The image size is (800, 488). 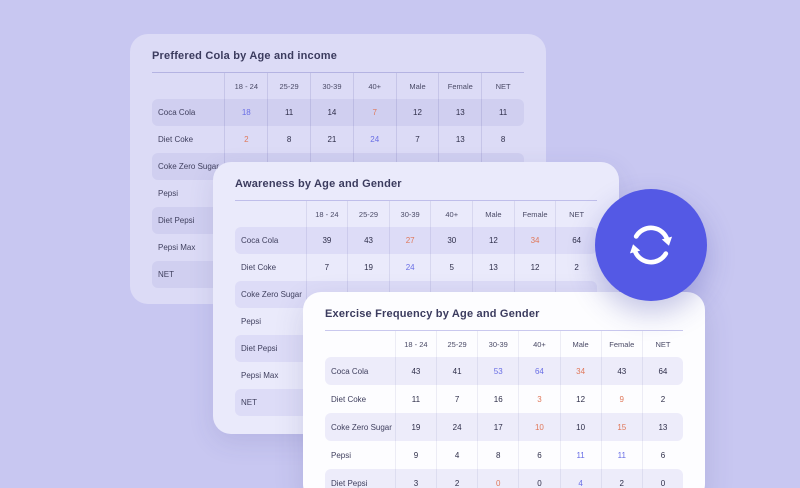 I want to click on data-cell: 21, so click(x=331, y=139).